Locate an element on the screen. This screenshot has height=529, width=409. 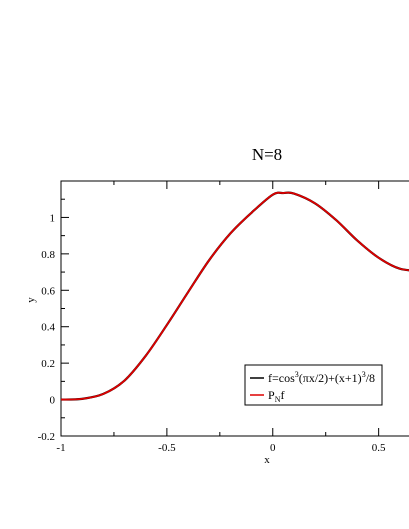
chart-title: N=8 is located at coordinates (267, 154).